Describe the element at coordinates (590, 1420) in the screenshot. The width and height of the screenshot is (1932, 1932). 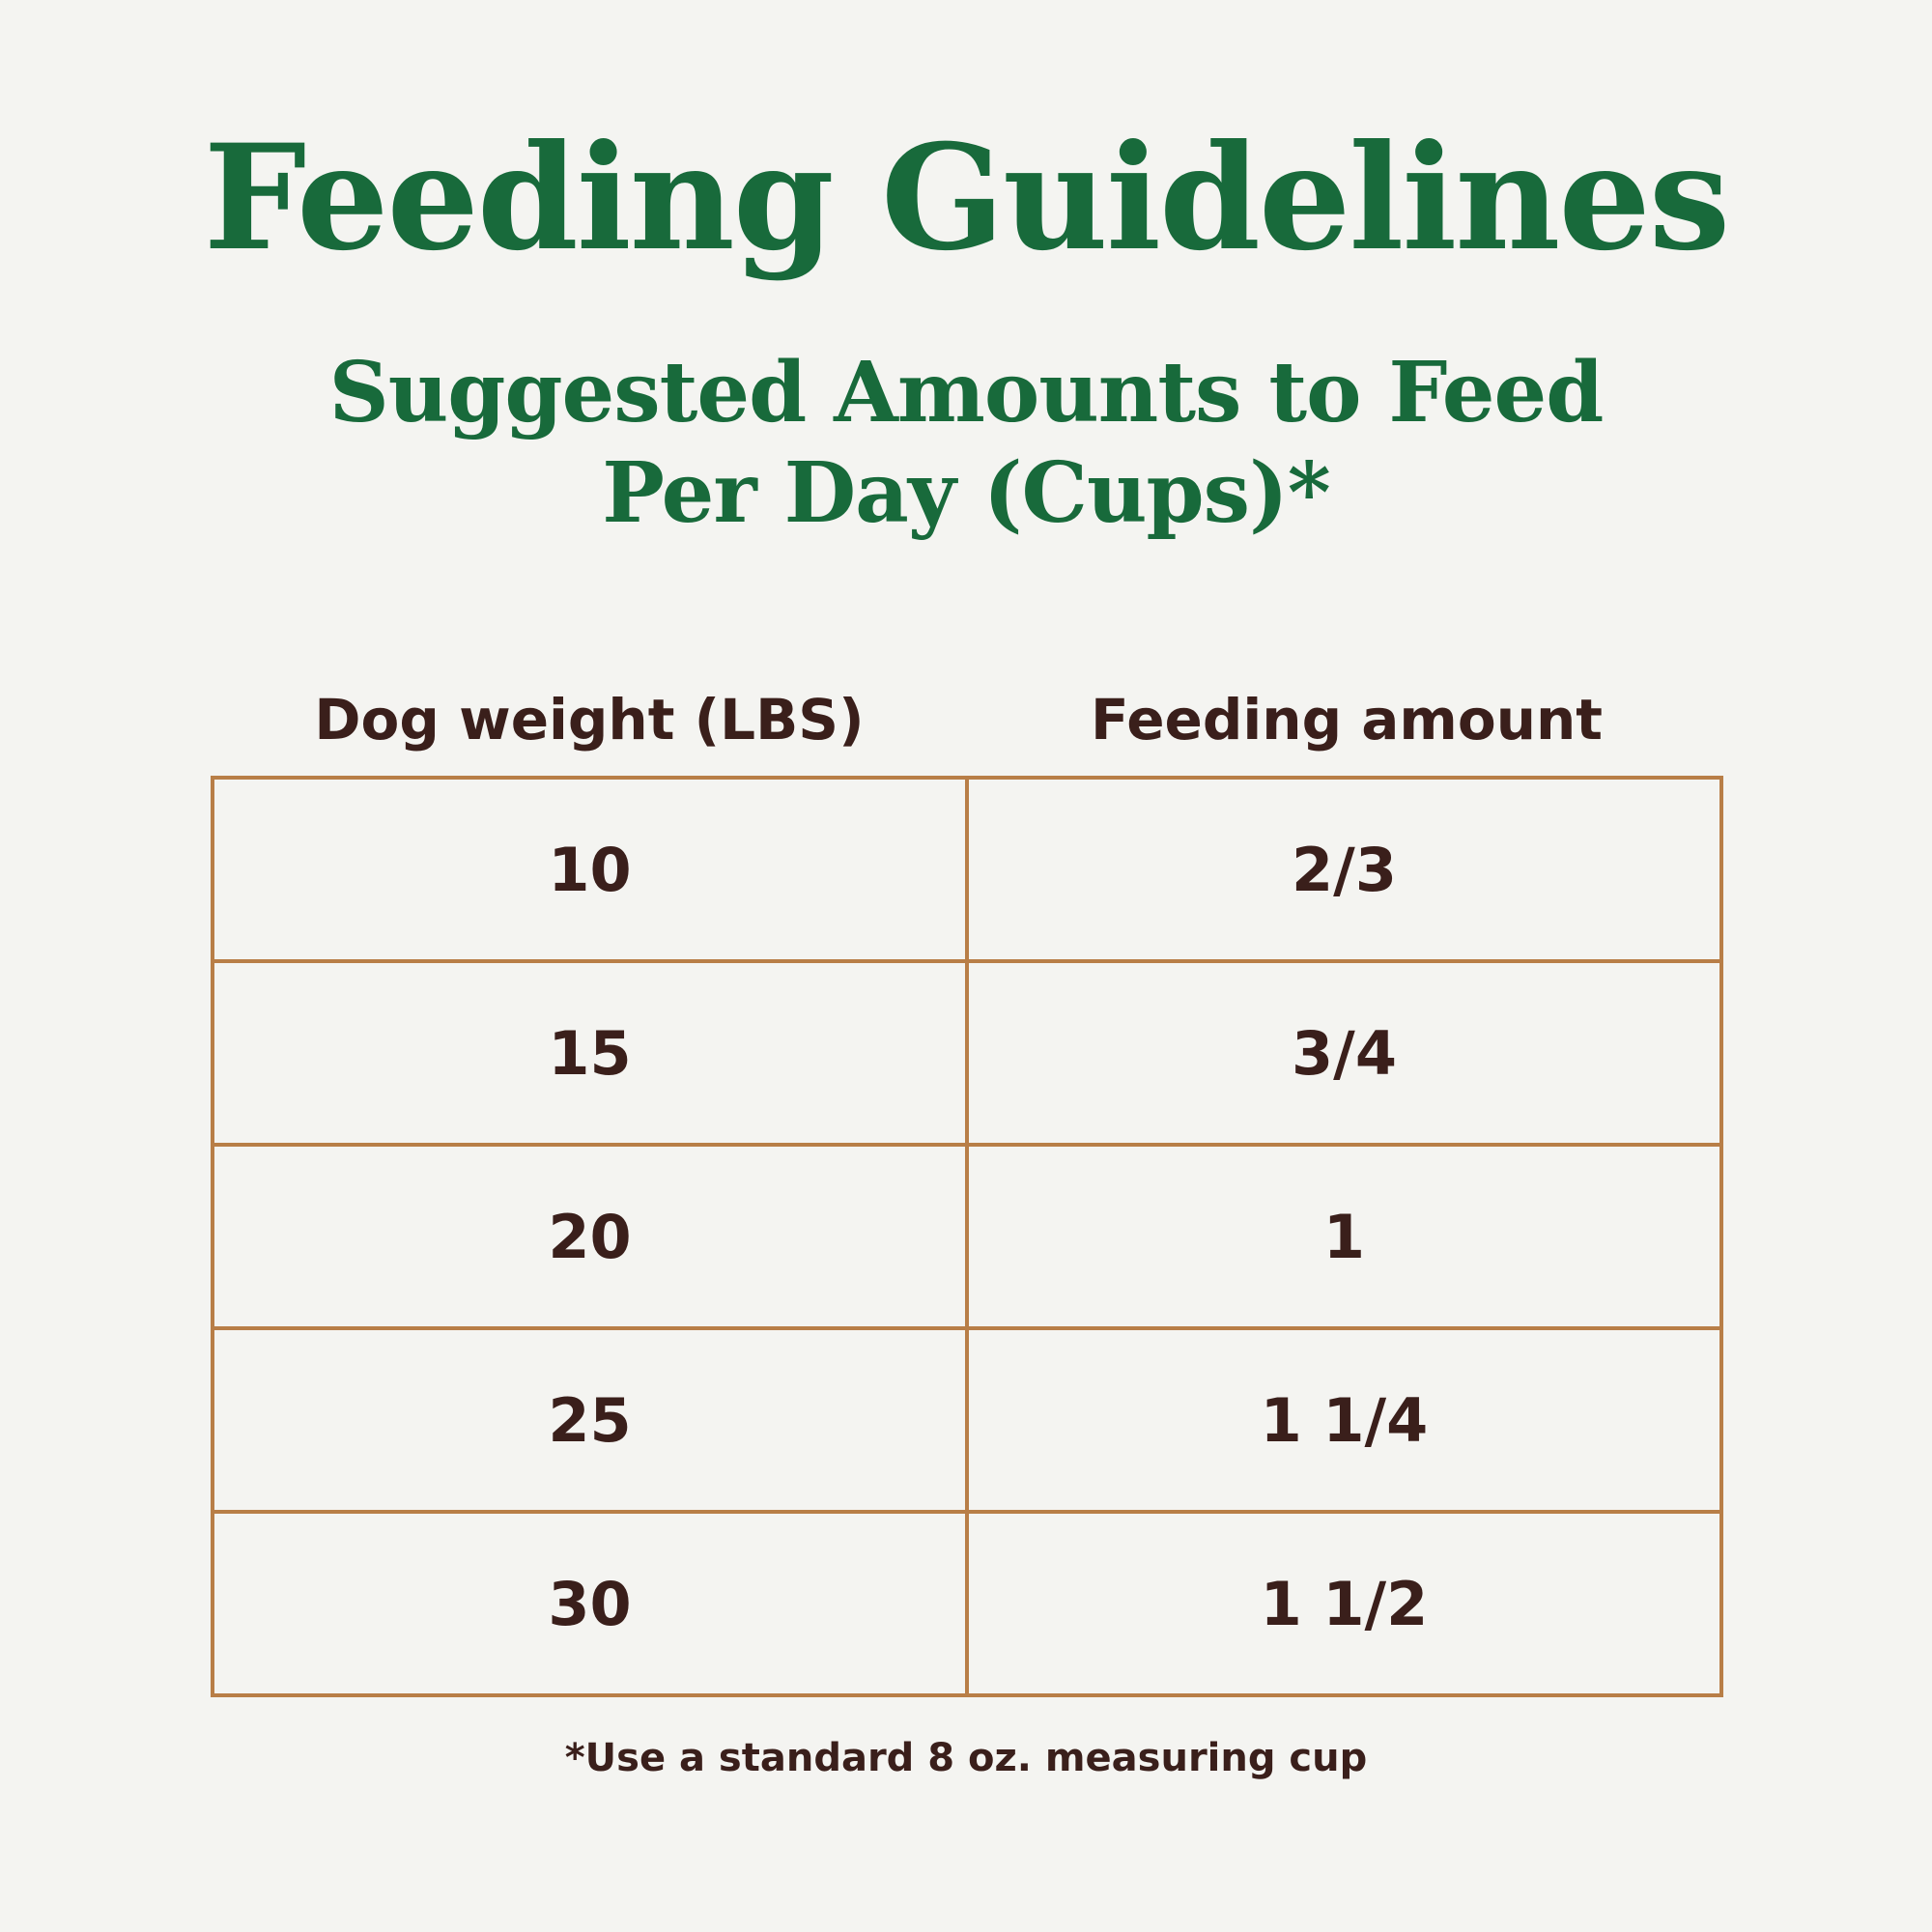
I see `weight-cell: 25` at that location.